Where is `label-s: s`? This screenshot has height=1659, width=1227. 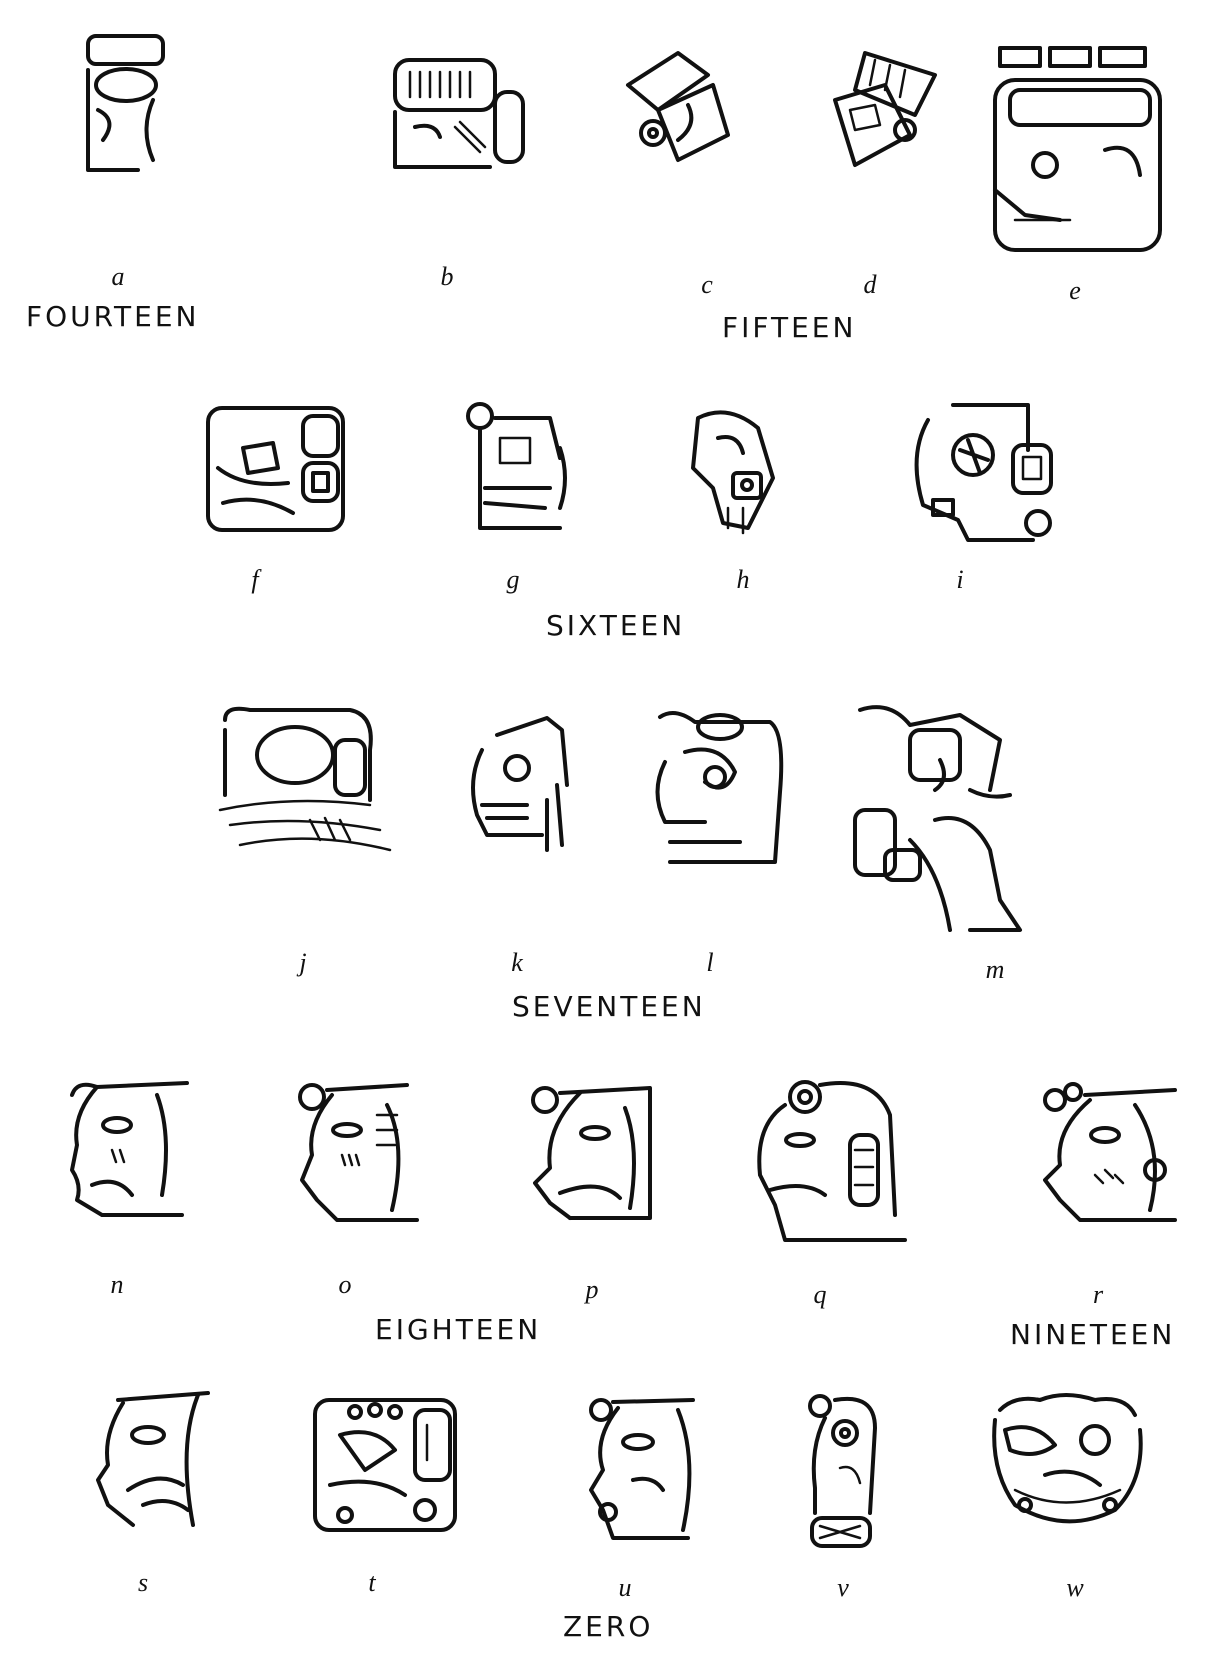
label-s: s is located at coordinates (143, 1582).